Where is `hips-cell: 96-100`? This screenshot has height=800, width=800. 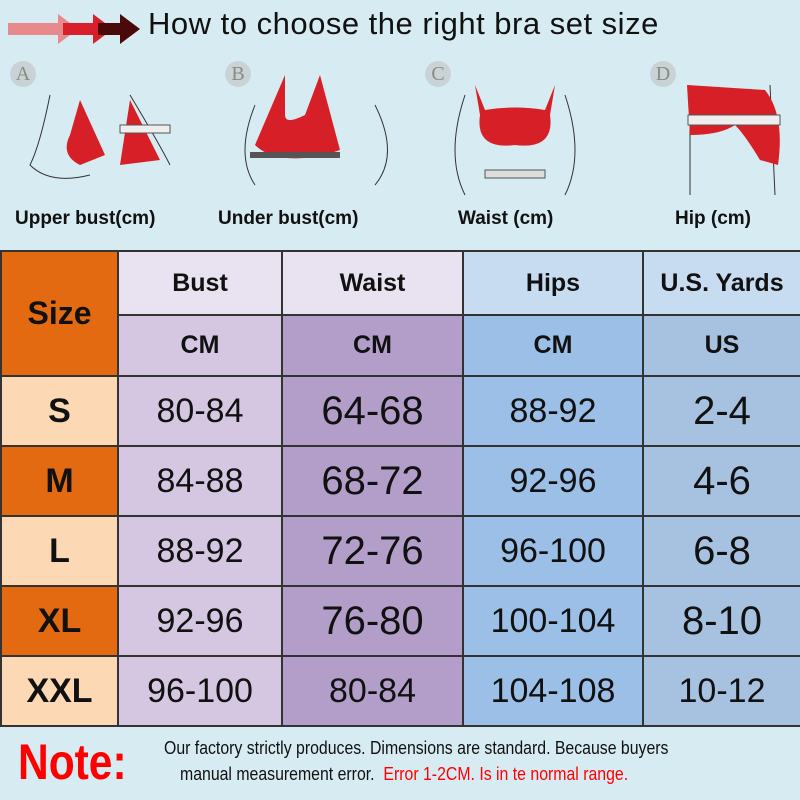
hips-cell: 96-100 is located at coordinates (553, 551).